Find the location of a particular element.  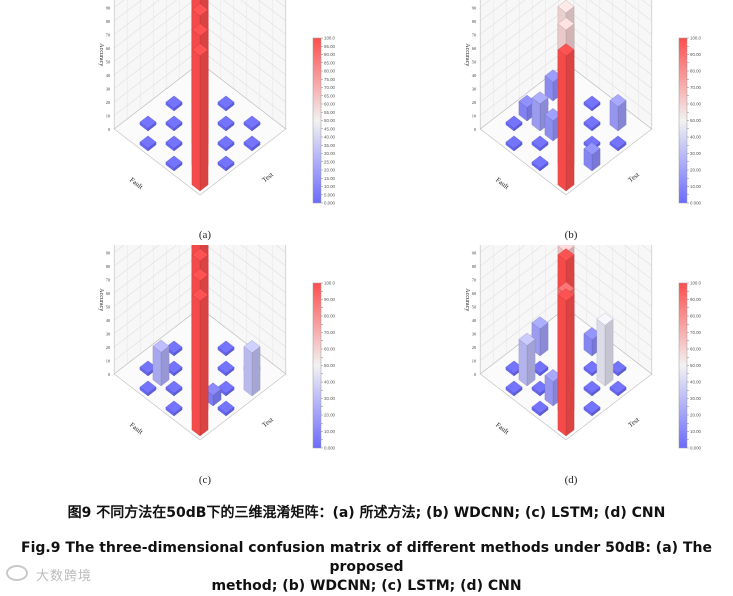

colorbar-tick-label: 45.00 is located at coordinates (330, 128).